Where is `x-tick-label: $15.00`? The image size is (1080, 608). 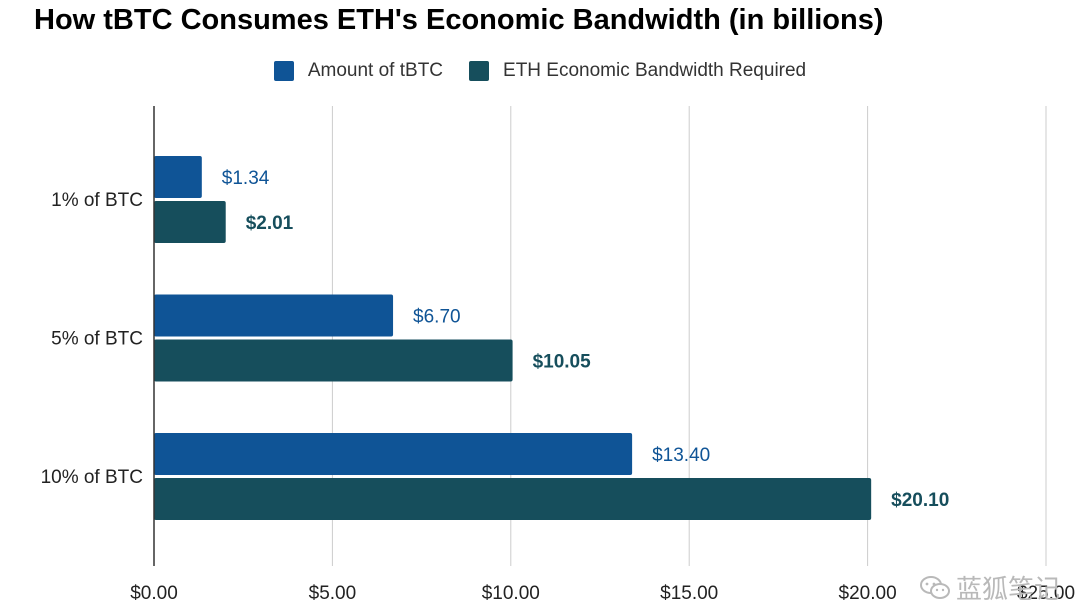
x-tick-label: $15.00 is located at coordinates (689, 593).